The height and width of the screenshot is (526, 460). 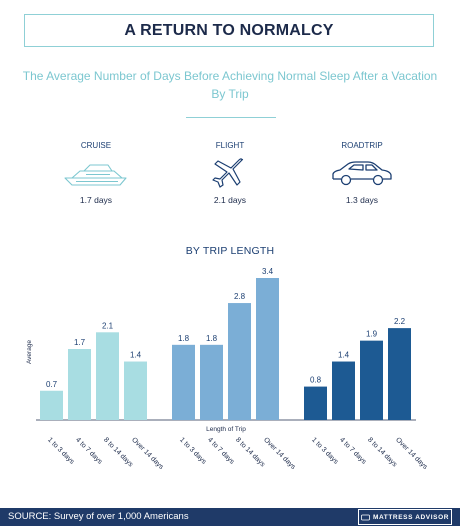 What do you see at coordinates (228, 173) in the screenshot?
I see `airplane-icon` at bounding box center [228, 173].